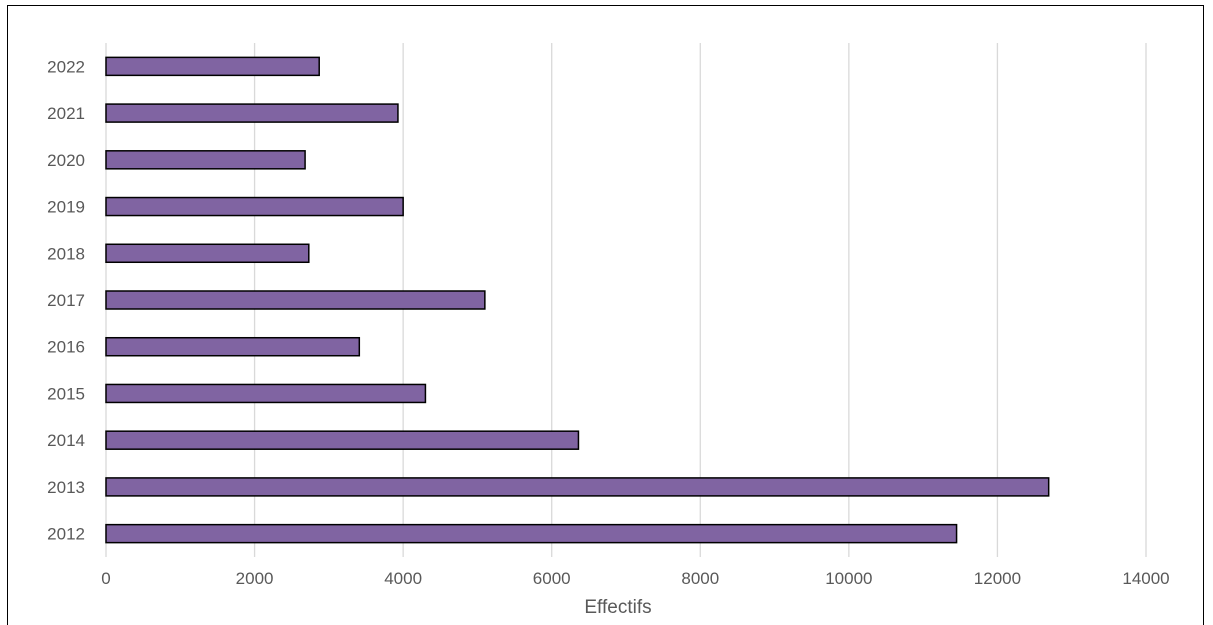  Describe the element at coordinates (66, 207) in the screenshot. I see `y-tick-label: 2019` at that location.